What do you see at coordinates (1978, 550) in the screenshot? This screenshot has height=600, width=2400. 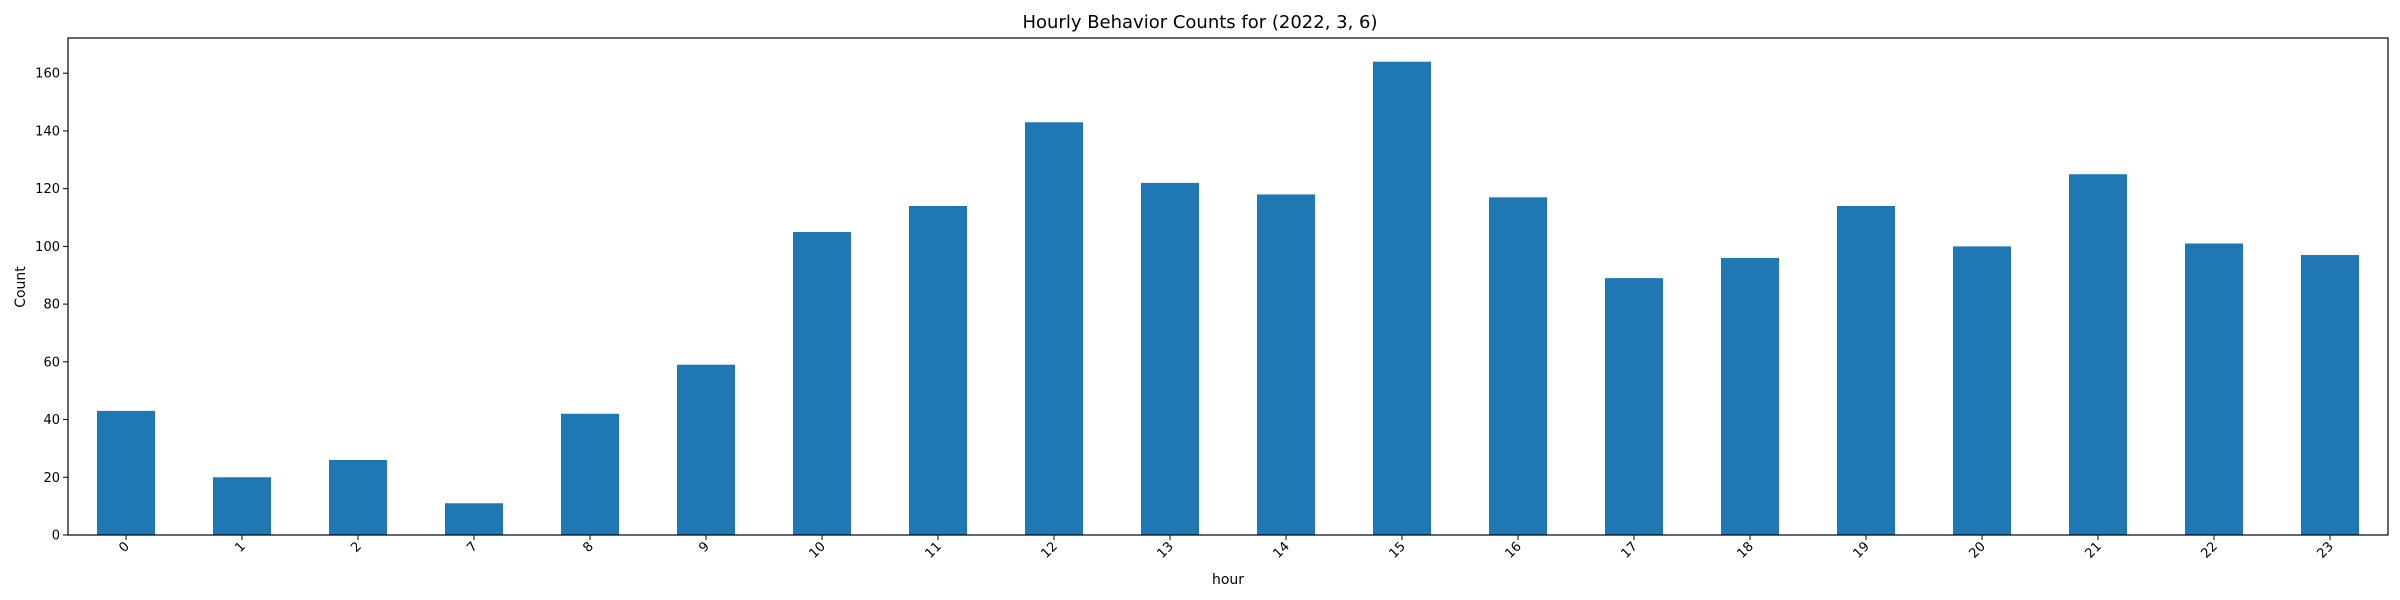 I see `x-tick-label: 20` at bounding box center [1978, 550].